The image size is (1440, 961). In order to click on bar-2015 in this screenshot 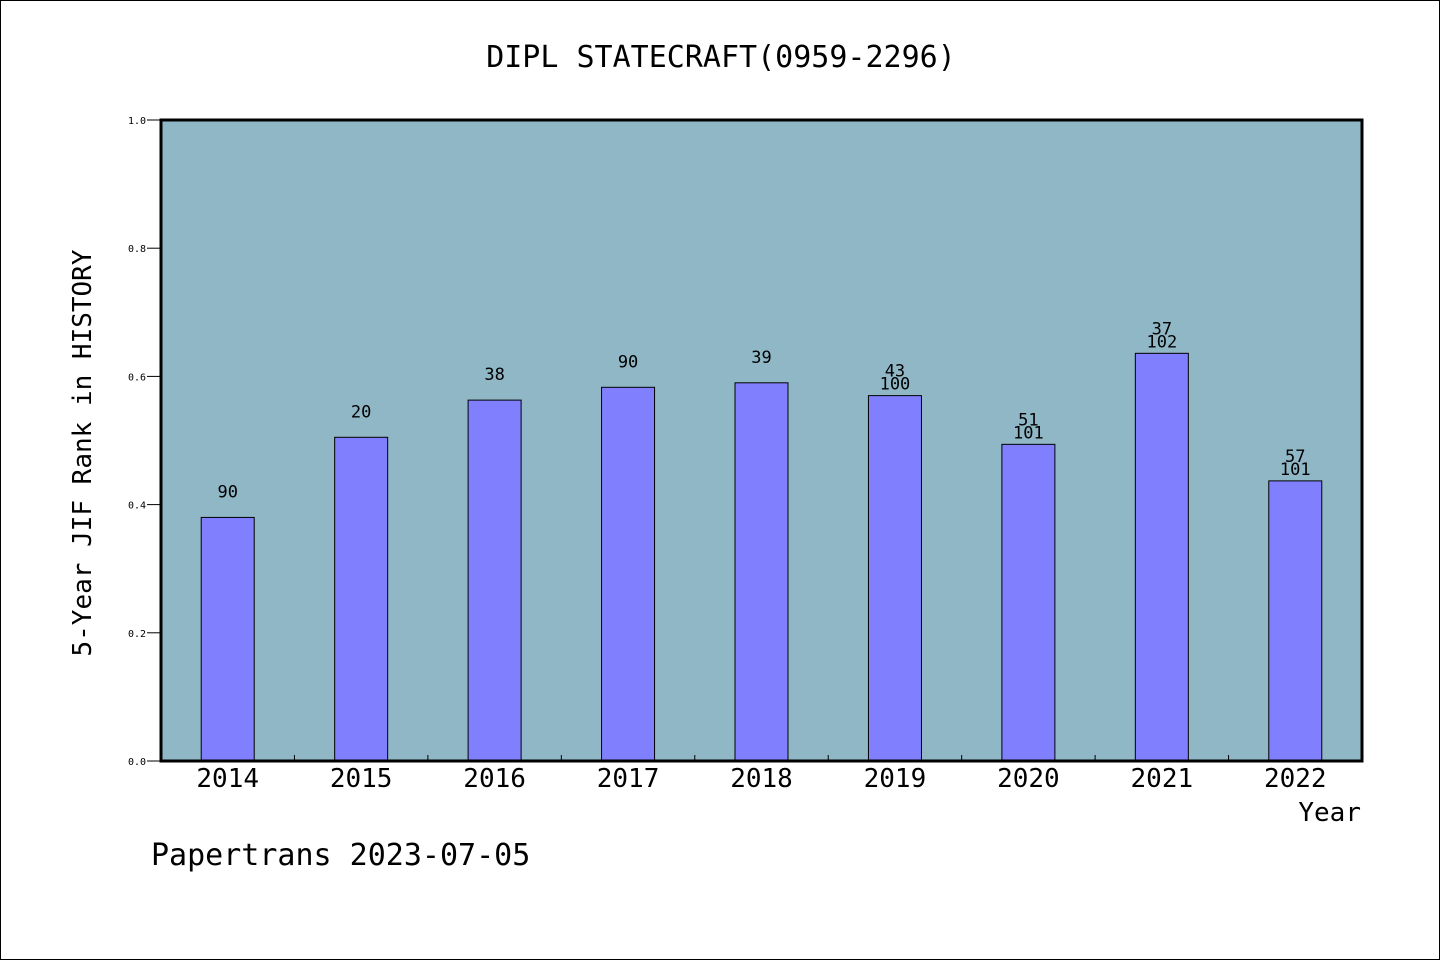, I will do `click(361, 599)`.